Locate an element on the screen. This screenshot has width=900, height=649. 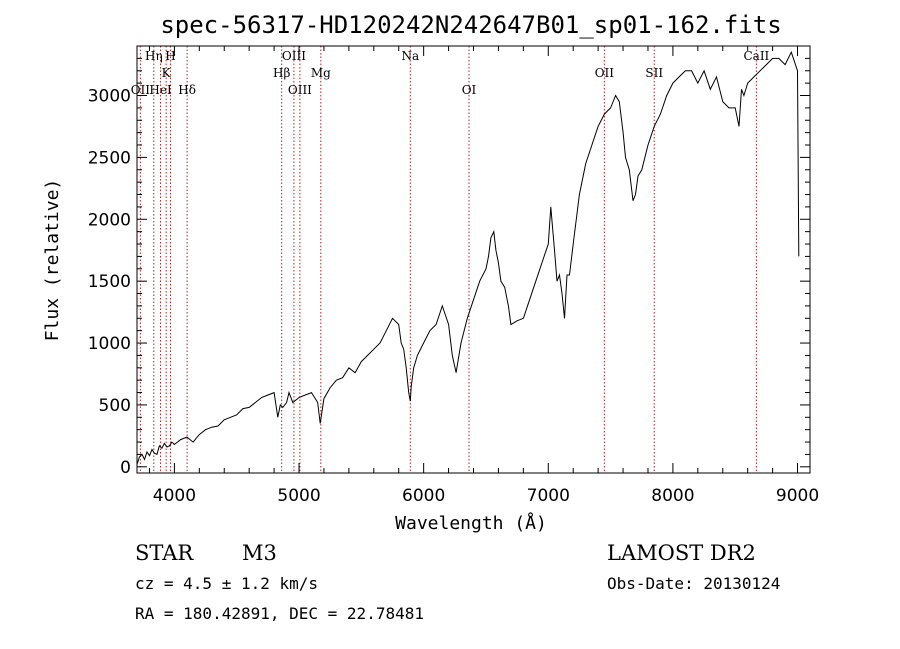
spectral-line-label: SII is located at coordinates (654, 73).